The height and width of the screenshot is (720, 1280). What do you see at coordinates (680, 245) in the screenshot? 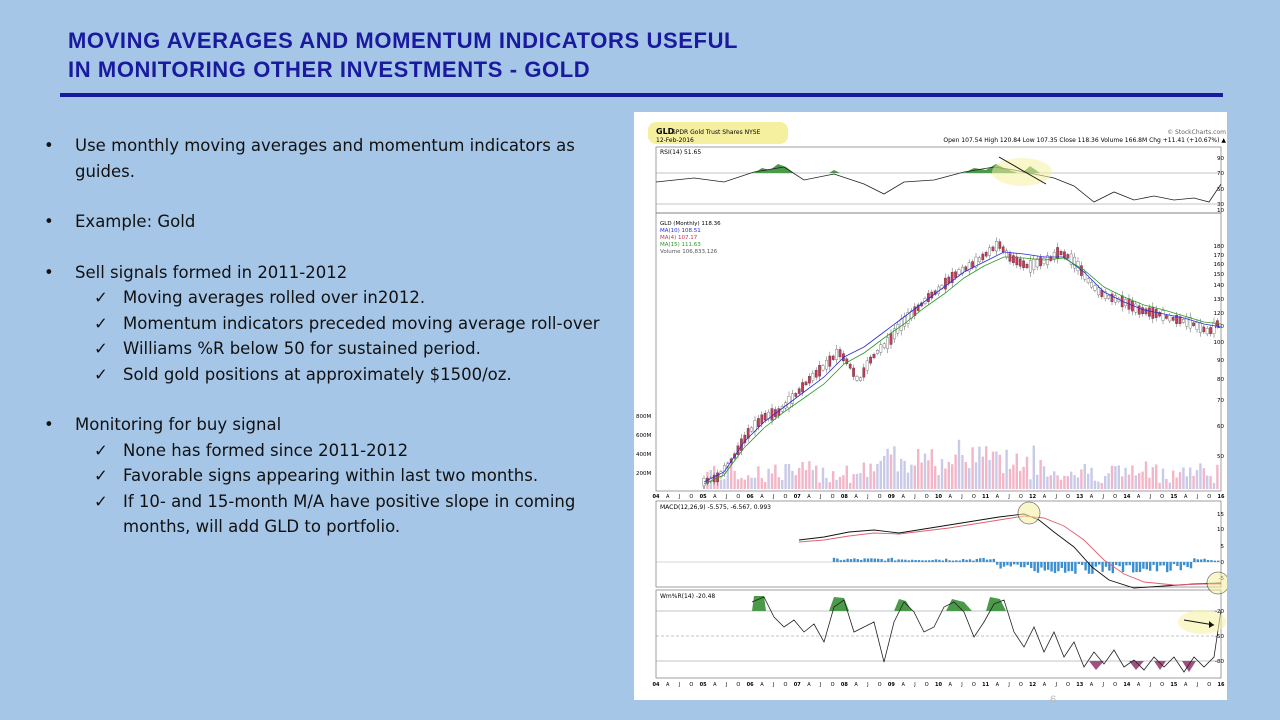
I see `legend-ma15: MA(15) 111.63` at bounding box center [680, 245].